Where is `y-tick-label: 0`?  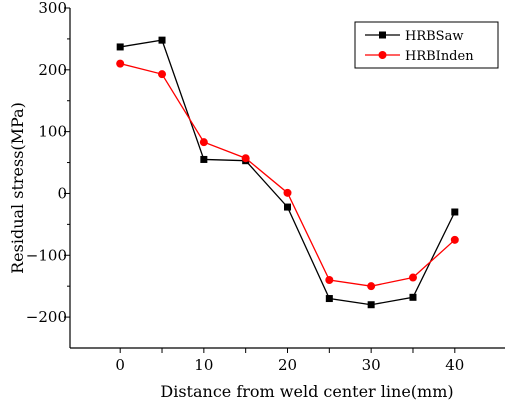 y-tick-label: 0 is located at coordinates (62, 193).